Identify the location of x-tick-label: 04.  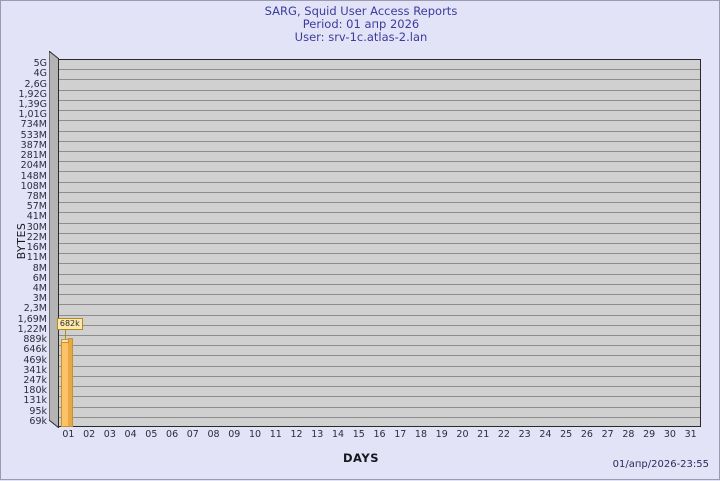
(130, 434).